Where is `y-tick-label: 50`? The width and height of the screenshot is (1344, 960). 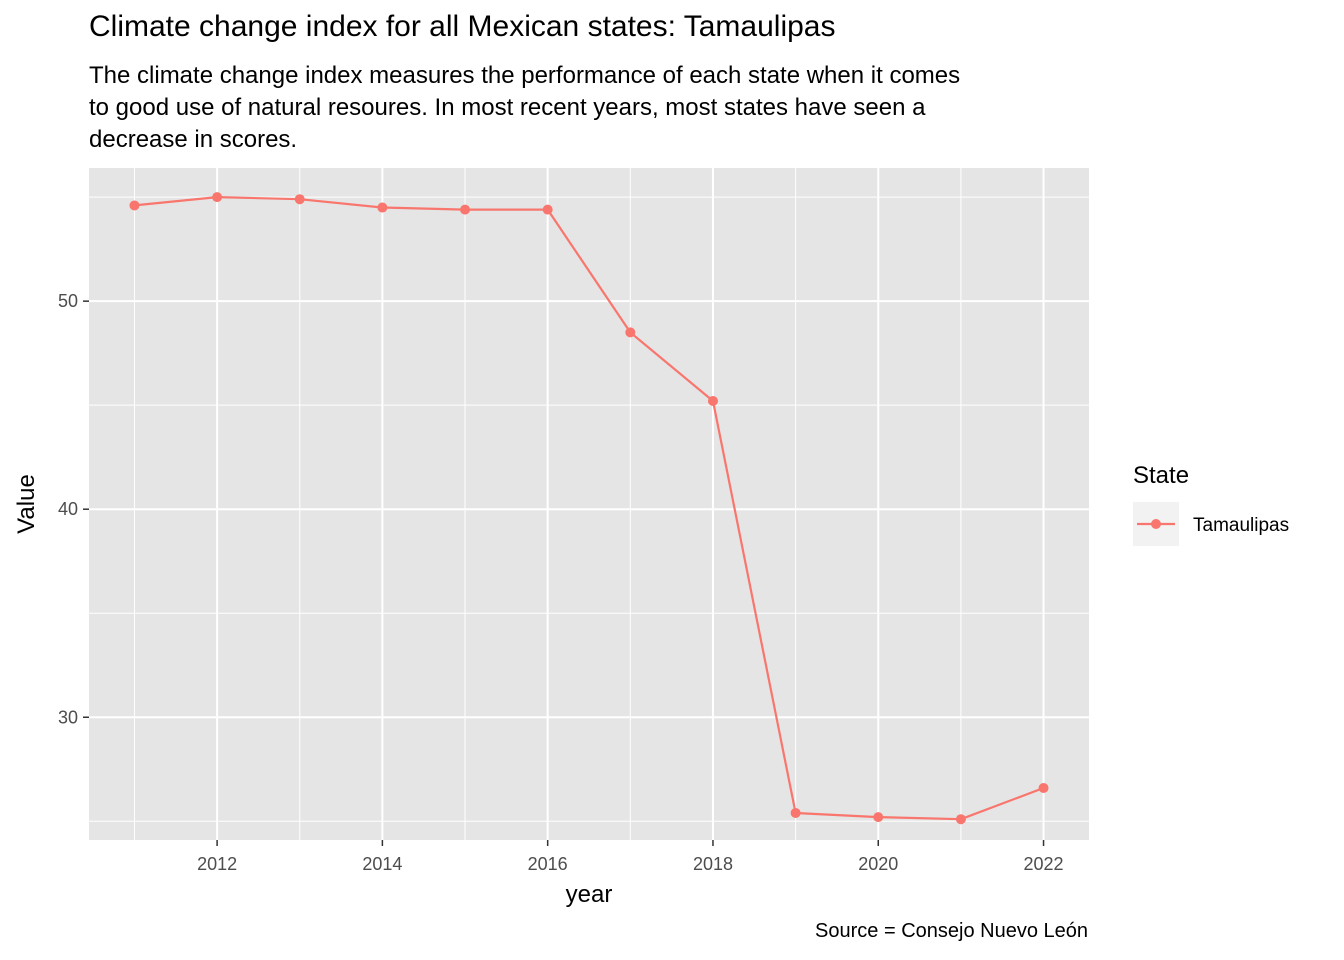 y-tick-label: 50 is located at coordinates (68, 301).